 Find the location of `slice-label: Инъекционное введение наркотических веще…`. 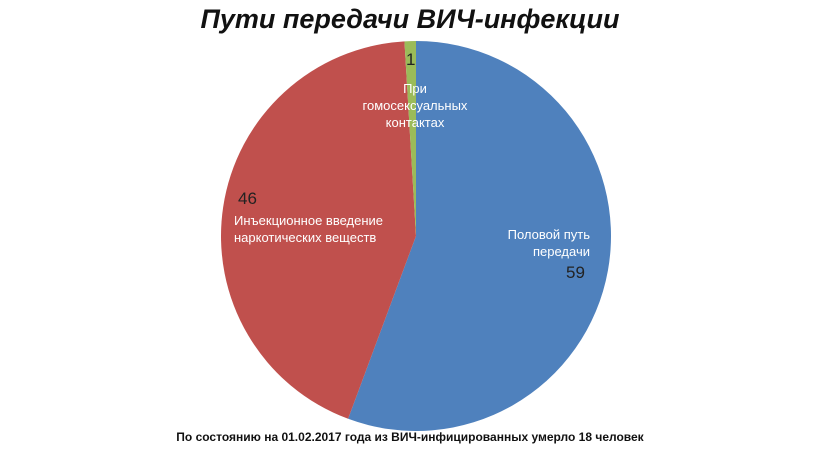

slice-label: Инъекционное введение наркотических веще… is located at coordinates (309, 229).